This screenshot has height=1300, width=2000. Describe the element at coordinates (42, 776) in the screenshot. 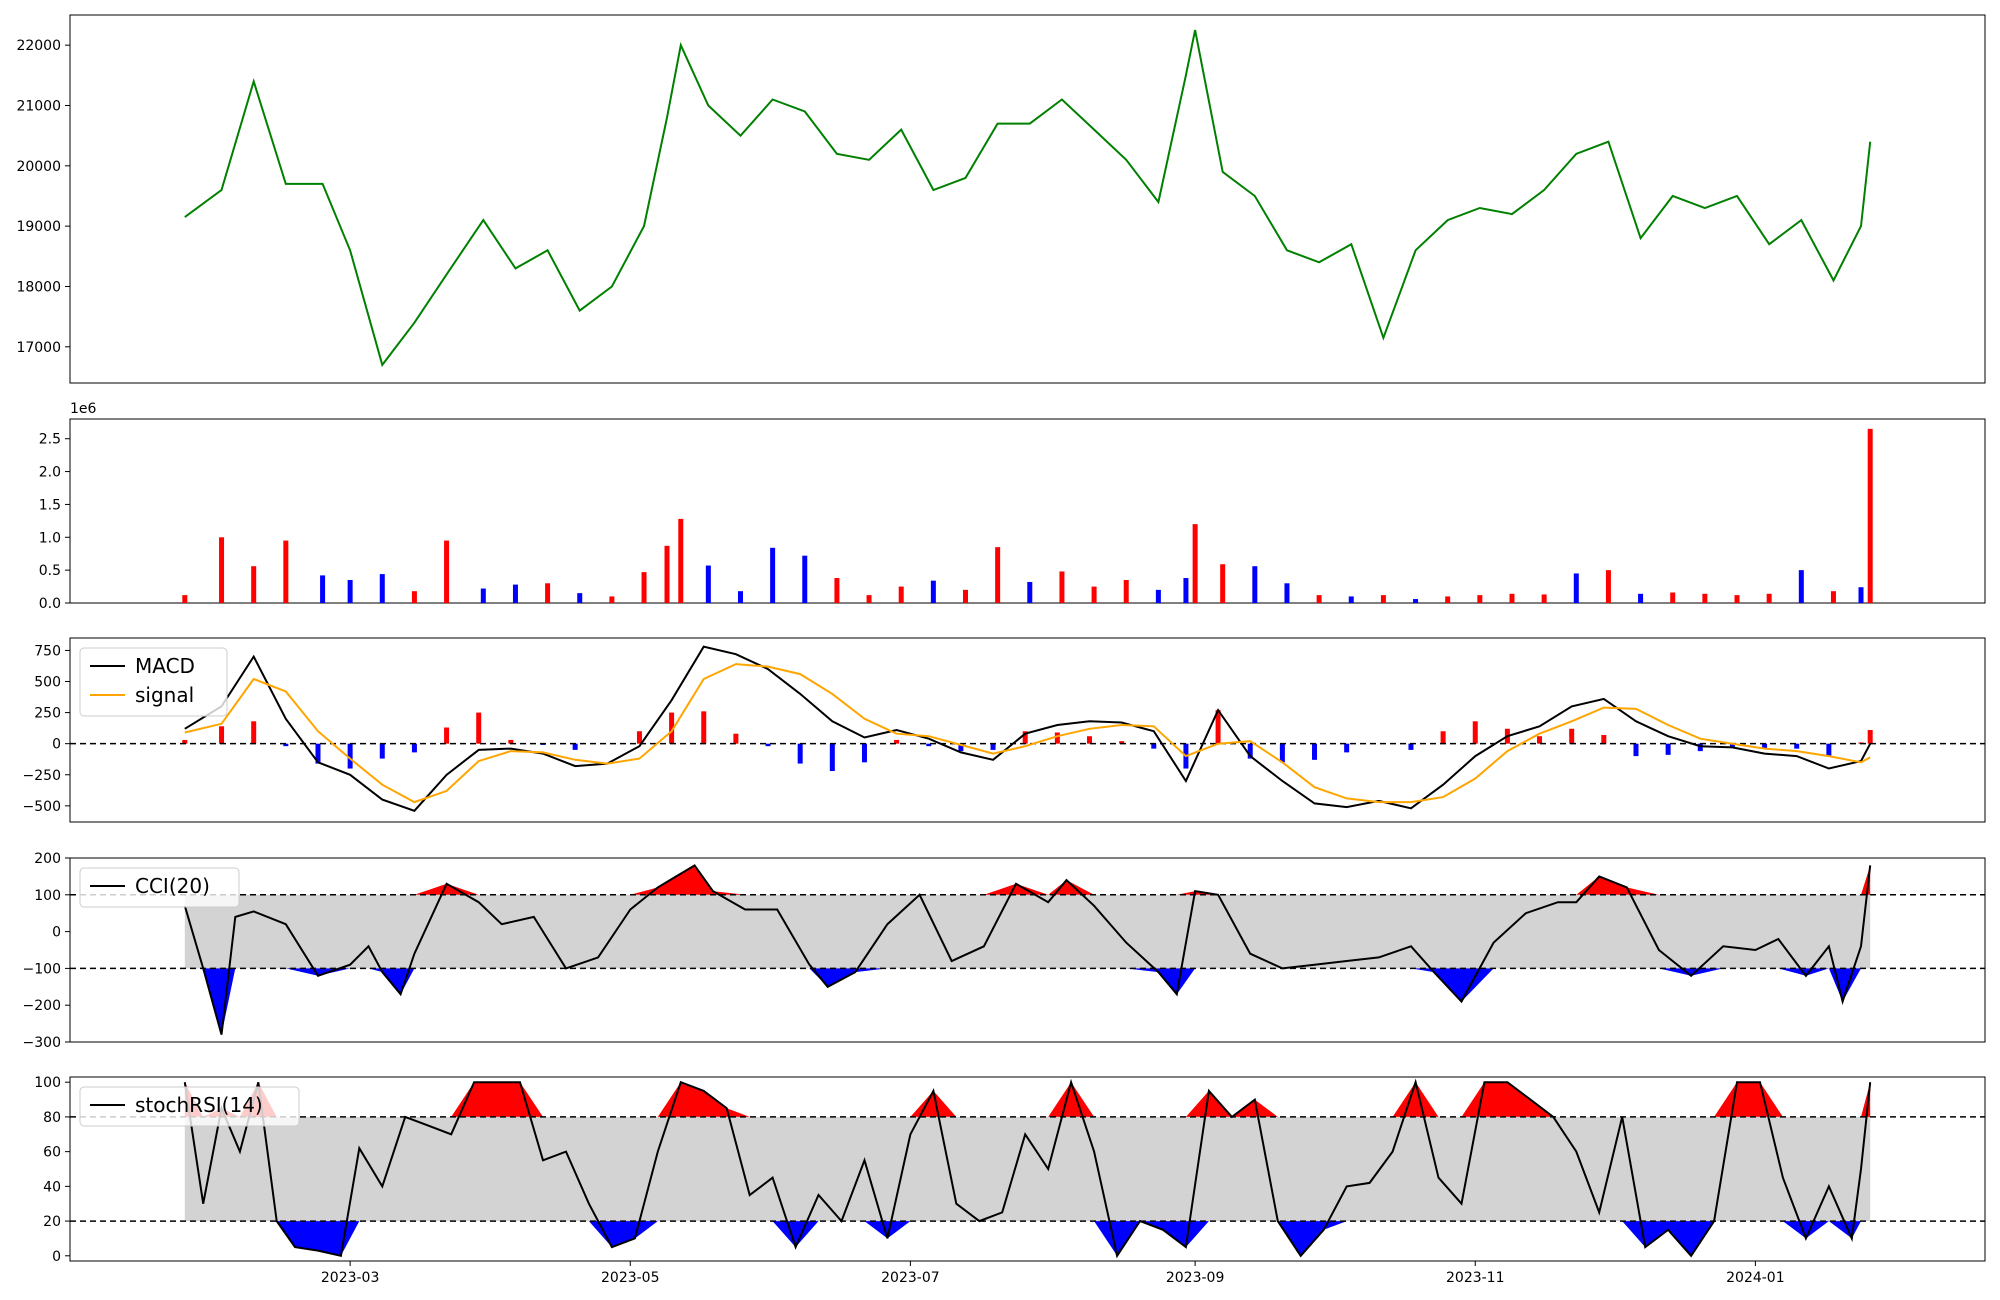

I see `macd-ytick-label: −250` at that location.